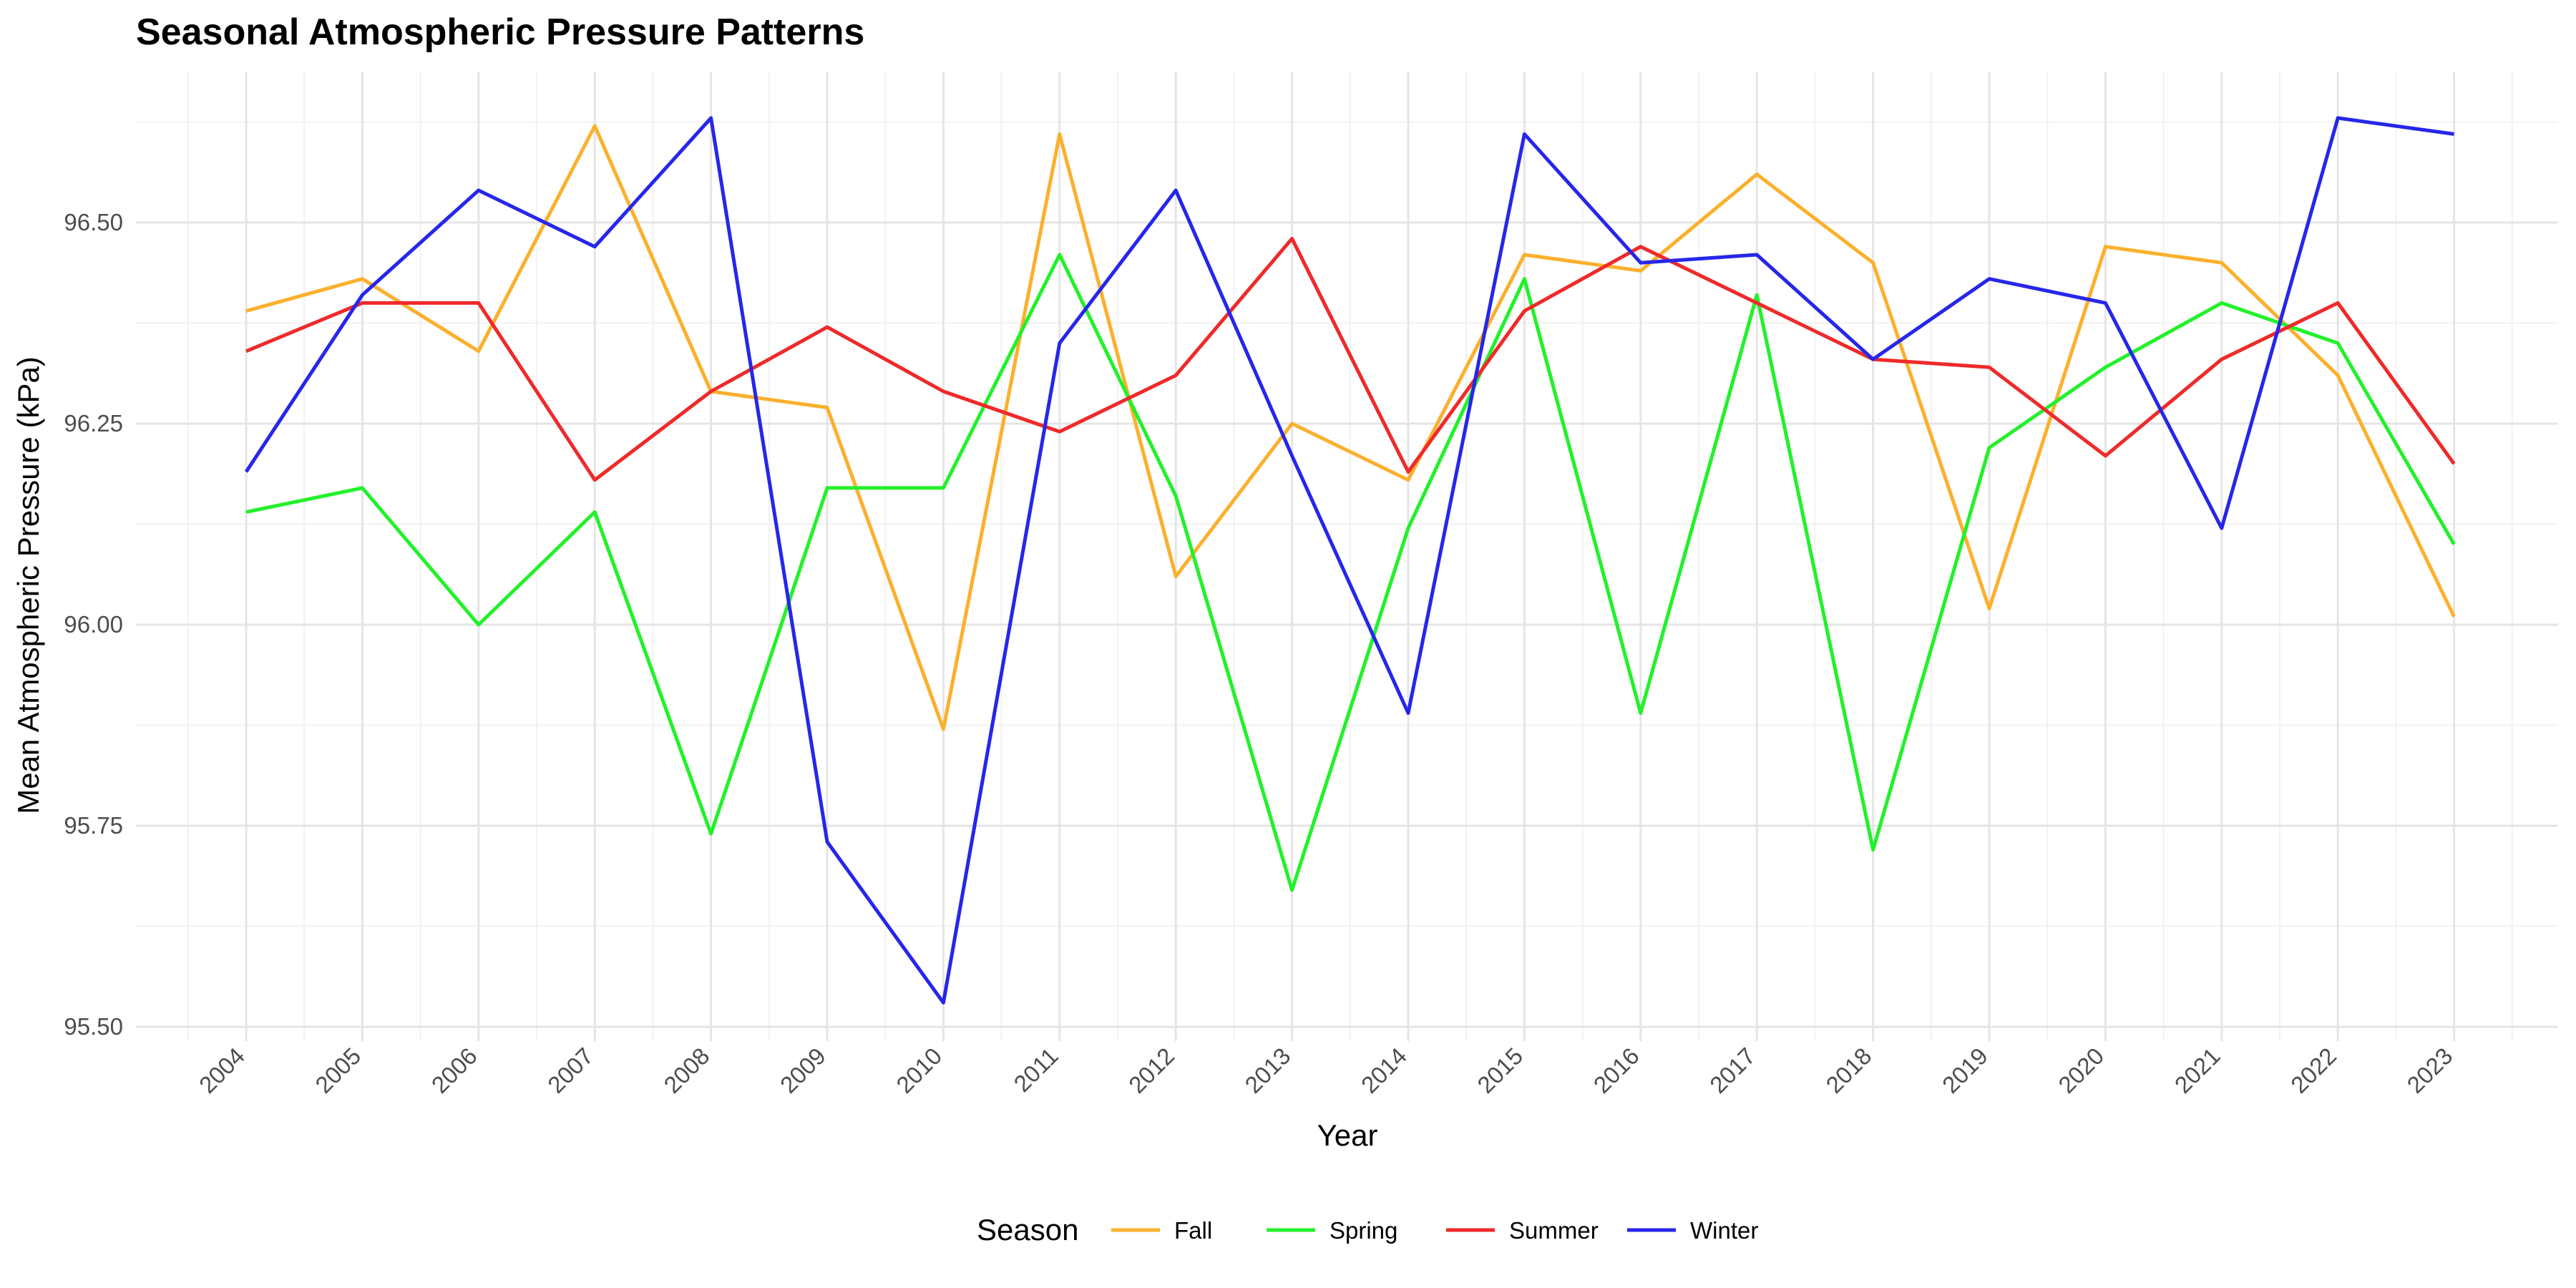 Image resolution: width=2576 pixels, height=1288 pixels. What do you see at coordinates (93, 825) in the screenshot?
I see `y-tick-label: 95.75` at bounding box center [93, 825].